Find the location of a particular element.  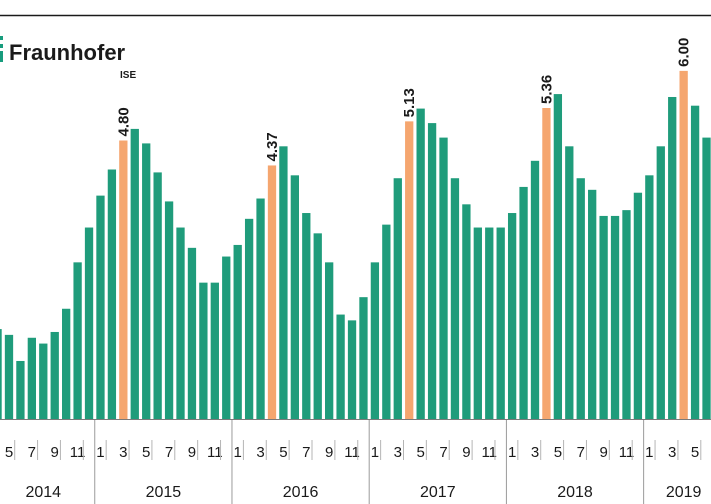

data-label: 4.37 is located at coordinates (272, 146).